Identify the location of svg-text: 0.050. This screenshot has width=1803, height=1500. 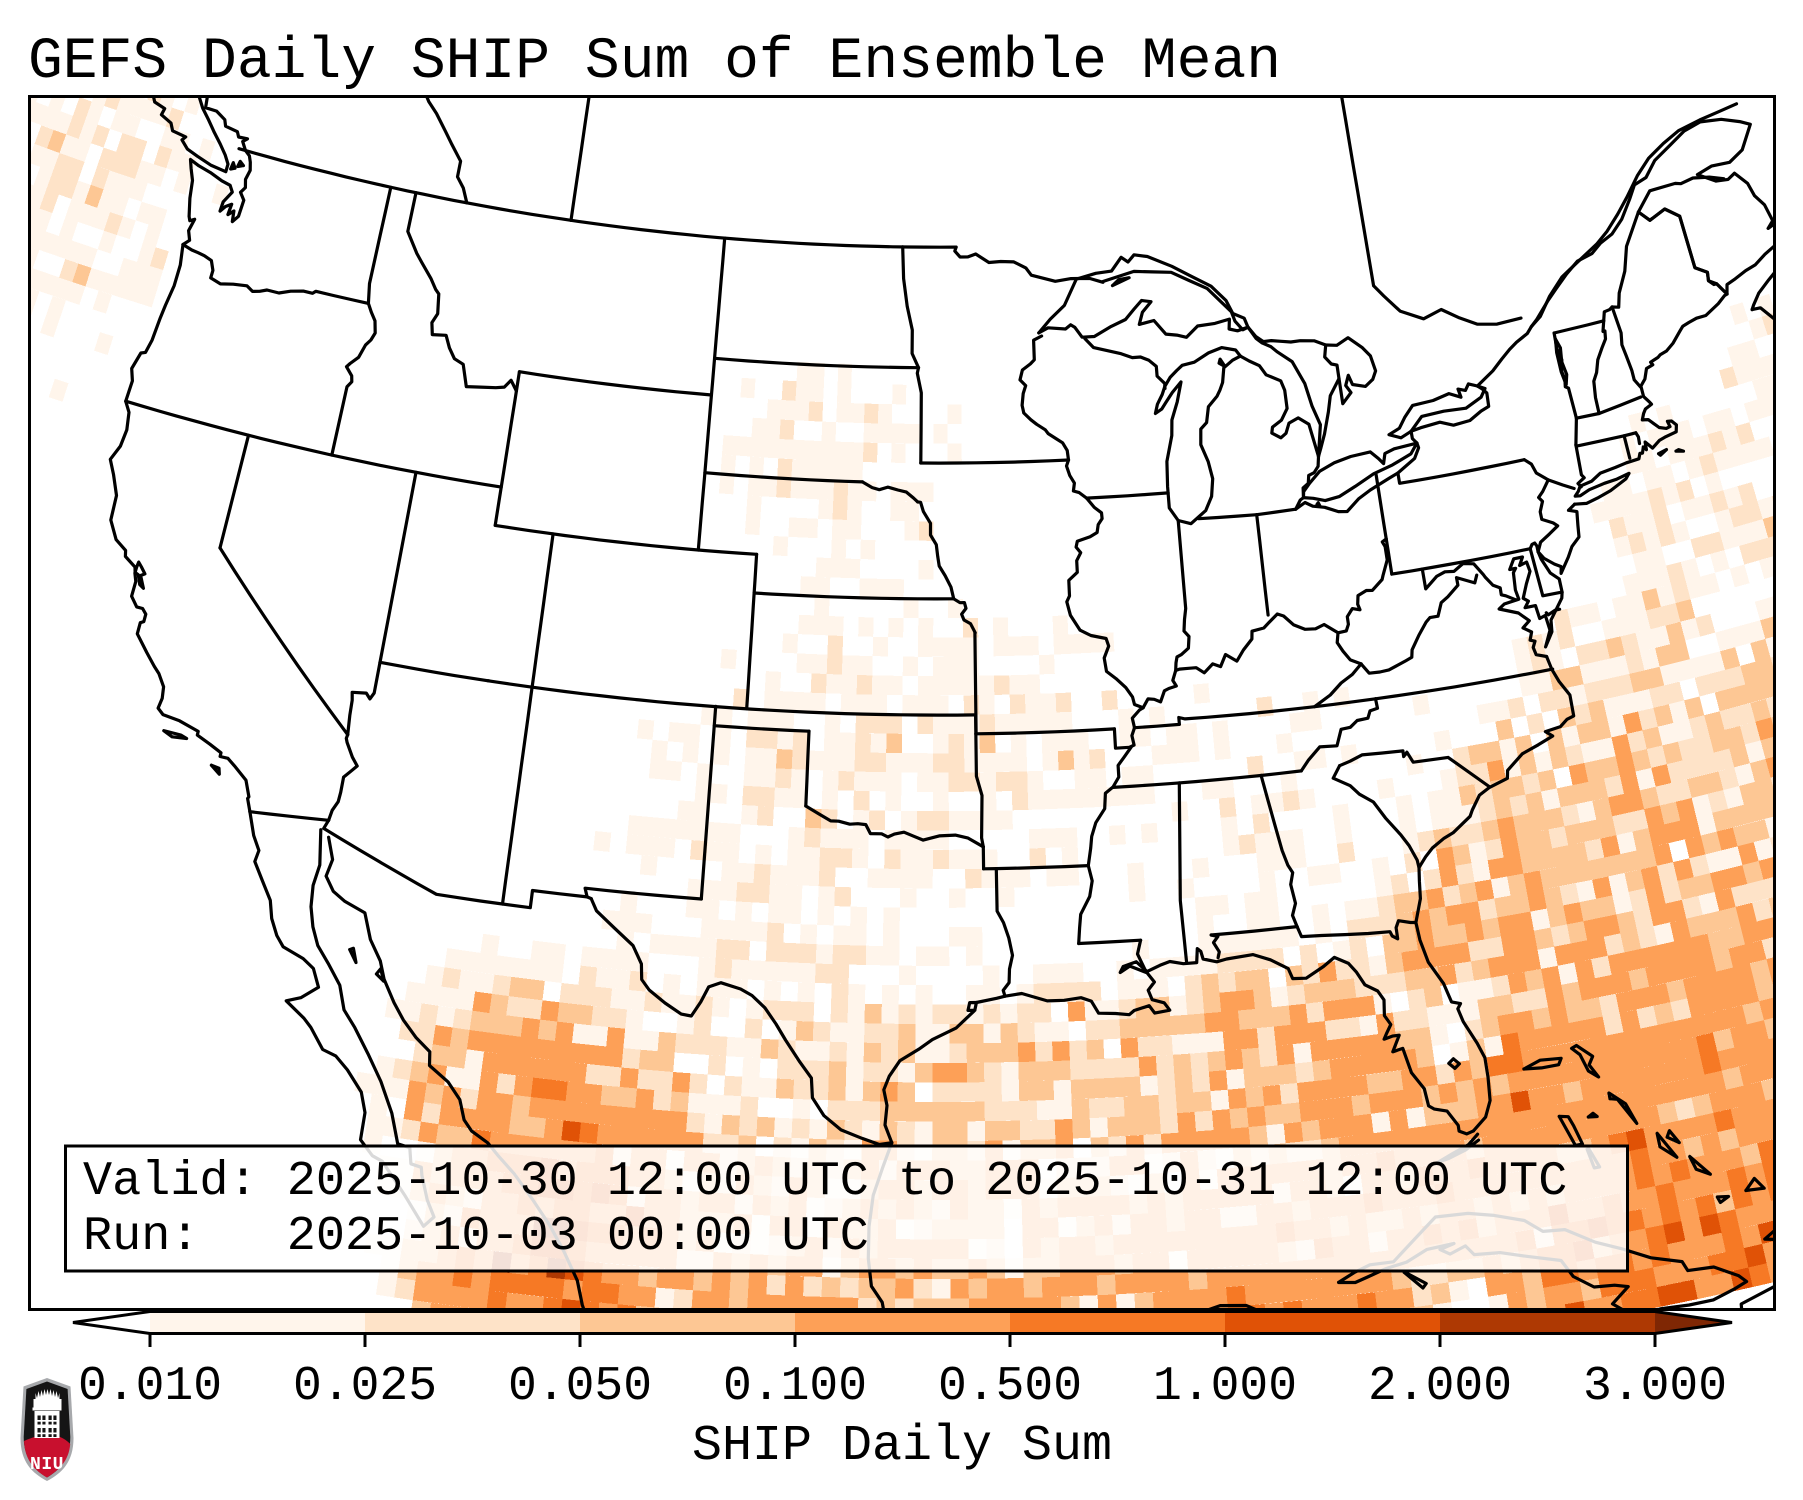
(580, 1387).